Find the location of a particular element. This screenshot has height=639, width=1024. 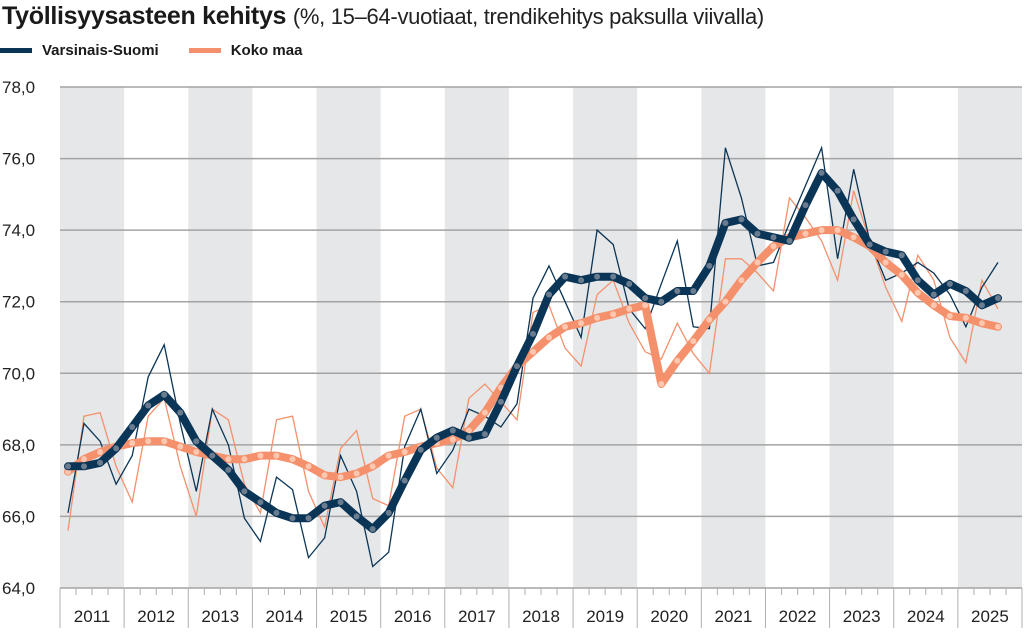

y-tick-label: 76,0 is located at coordinates (18, 159).